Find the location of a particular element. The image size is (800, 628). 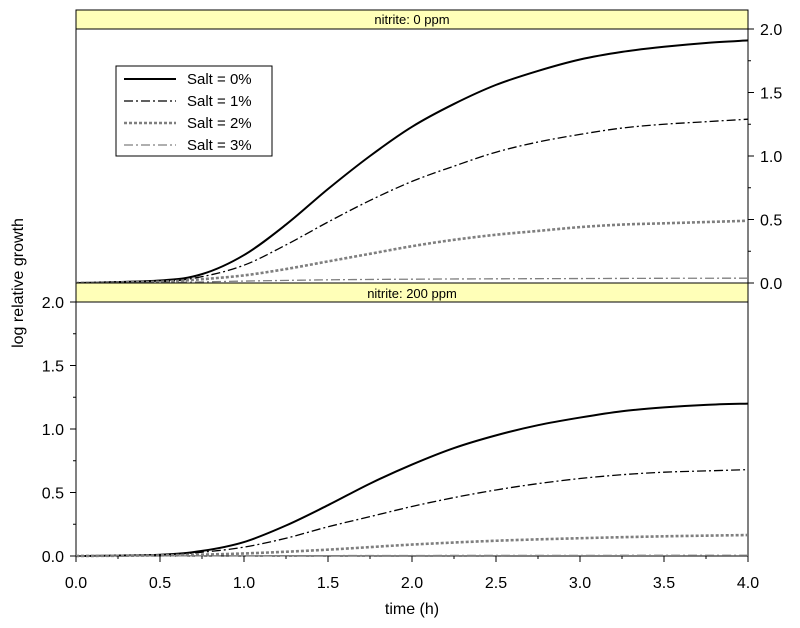

x-axis: 0.0 0.5 1.0 1.5 2.0 2.5 3.0 3.5 4.0 is located at coordinates (412, 574).